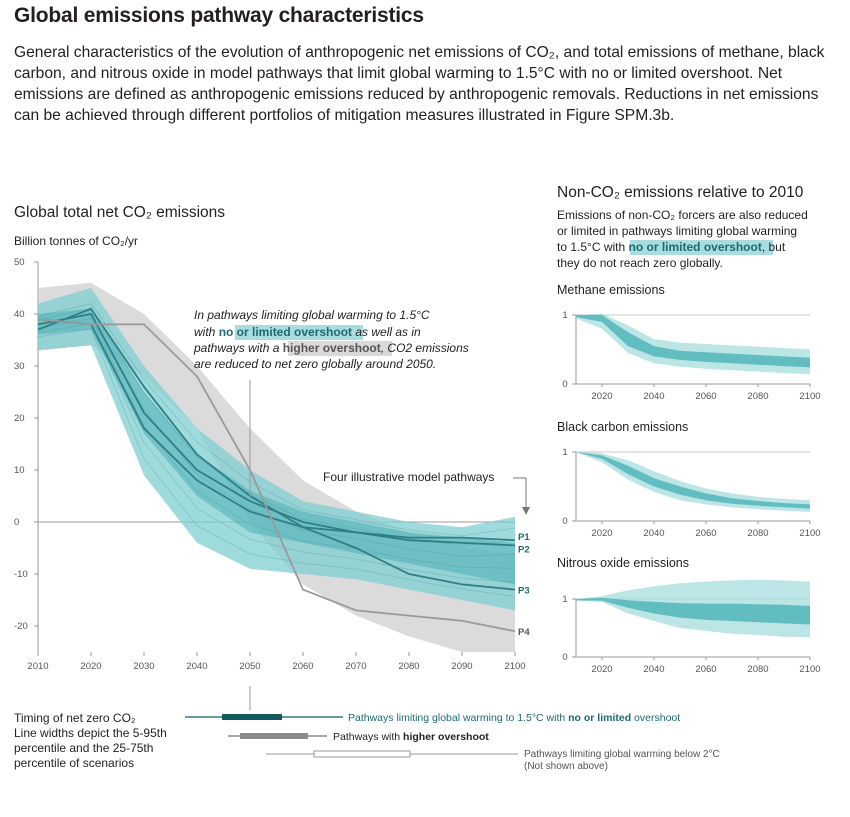 This screenshot has height=817, width=850. I want to click on legend-item-2: Pathways with higher overshoot, so click(411, 737).